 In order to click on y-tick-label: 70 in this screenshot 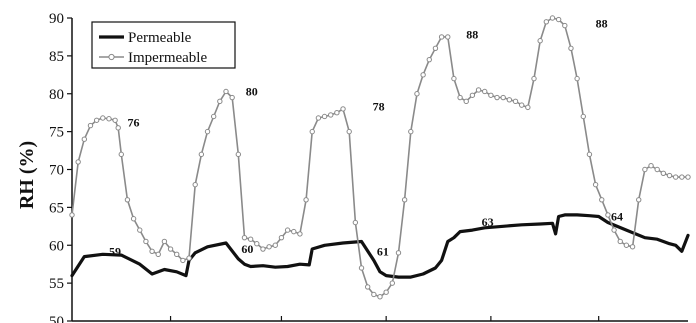, I will do `click(56, 171)`.